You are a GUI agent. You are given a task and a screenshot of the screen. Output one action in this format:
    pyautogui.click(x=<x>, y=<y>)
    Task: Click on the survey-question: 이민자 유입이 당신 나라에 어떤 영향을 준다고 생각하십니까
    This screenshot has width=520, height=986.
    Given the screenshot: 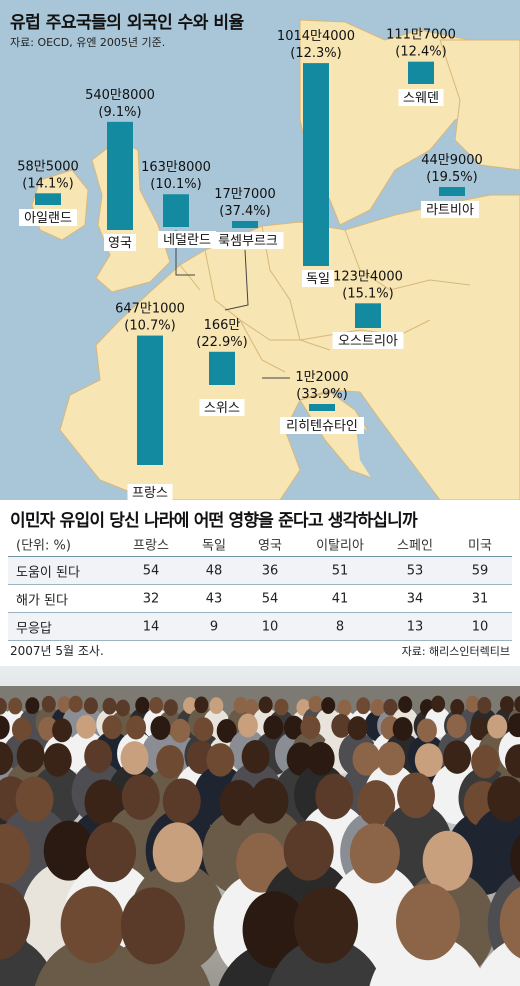 What is the action you would take?
    pyautogui.click(x=214, y=521)
    